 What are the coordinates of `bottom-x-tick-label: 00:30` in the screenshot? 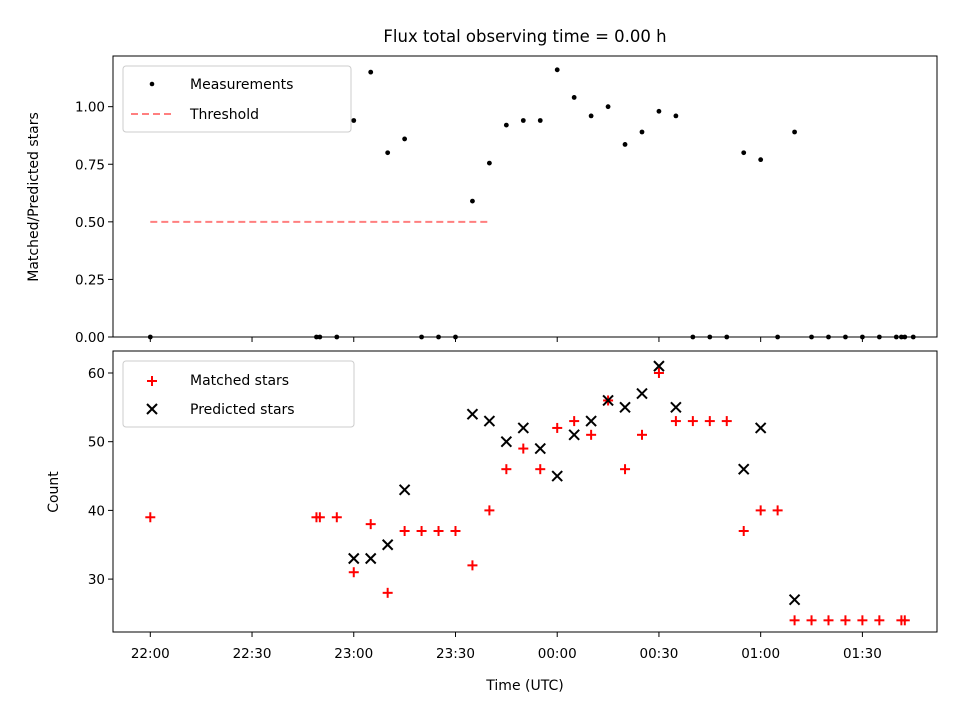 It's located at (658, 654).